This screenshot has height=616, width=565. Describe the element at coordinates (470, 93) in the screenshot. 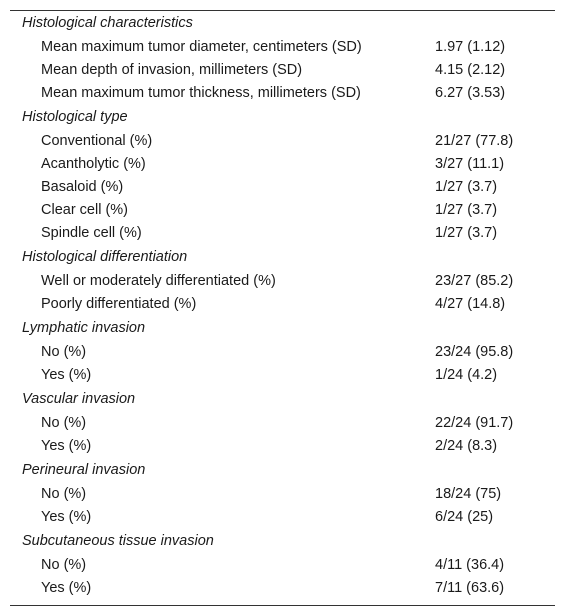

I see `row-value: 6.27 (3.53)` at that location.